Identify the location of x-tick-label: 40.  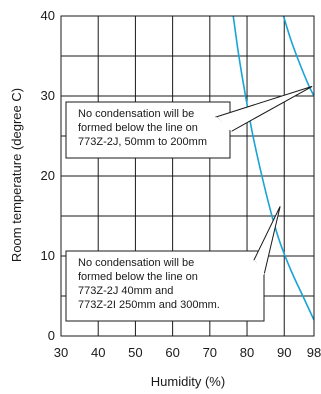
(98, 352).